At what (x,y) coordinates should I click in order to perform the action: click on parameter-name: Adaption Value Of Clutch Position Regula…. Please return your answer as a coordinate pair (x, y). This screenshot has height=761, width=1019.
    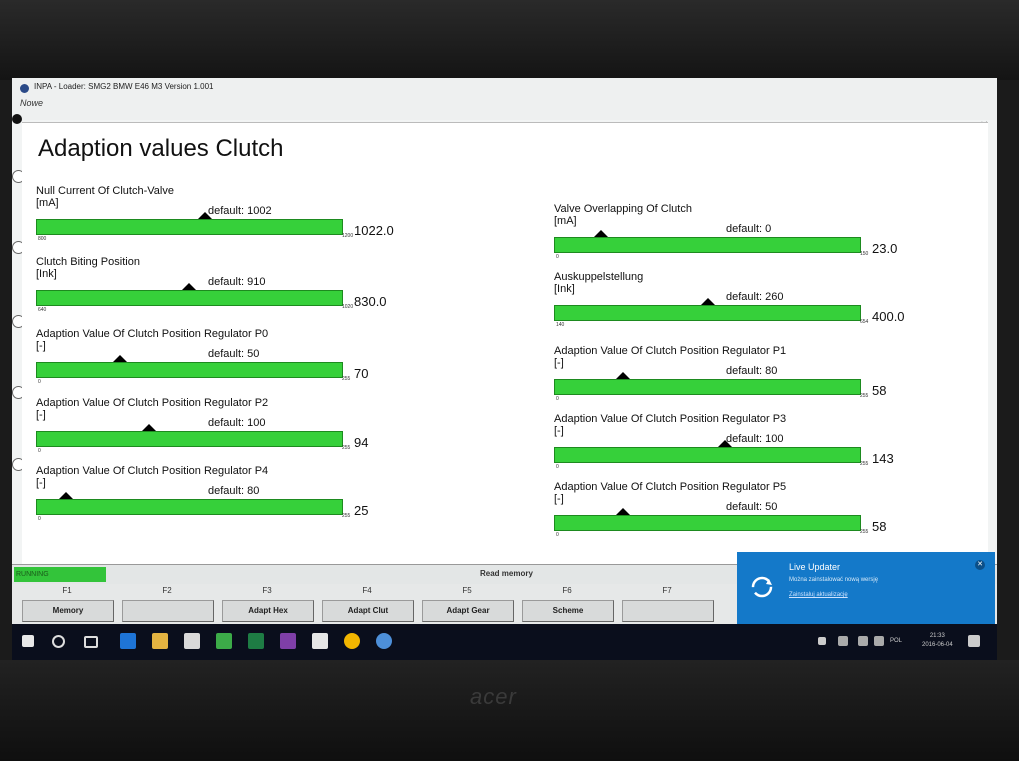
    Looking at the image, I should click on (152, 403).